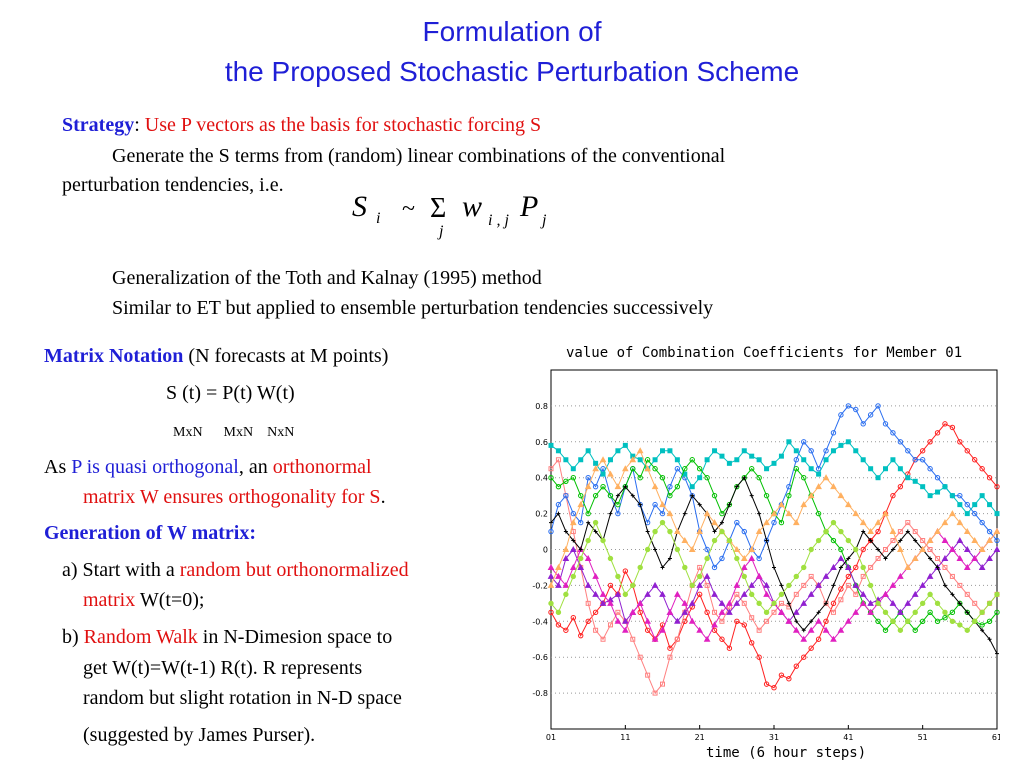 This screenshot has width=1024, height=768. I want to click on x-tick-label: 31, so click(774, 737).